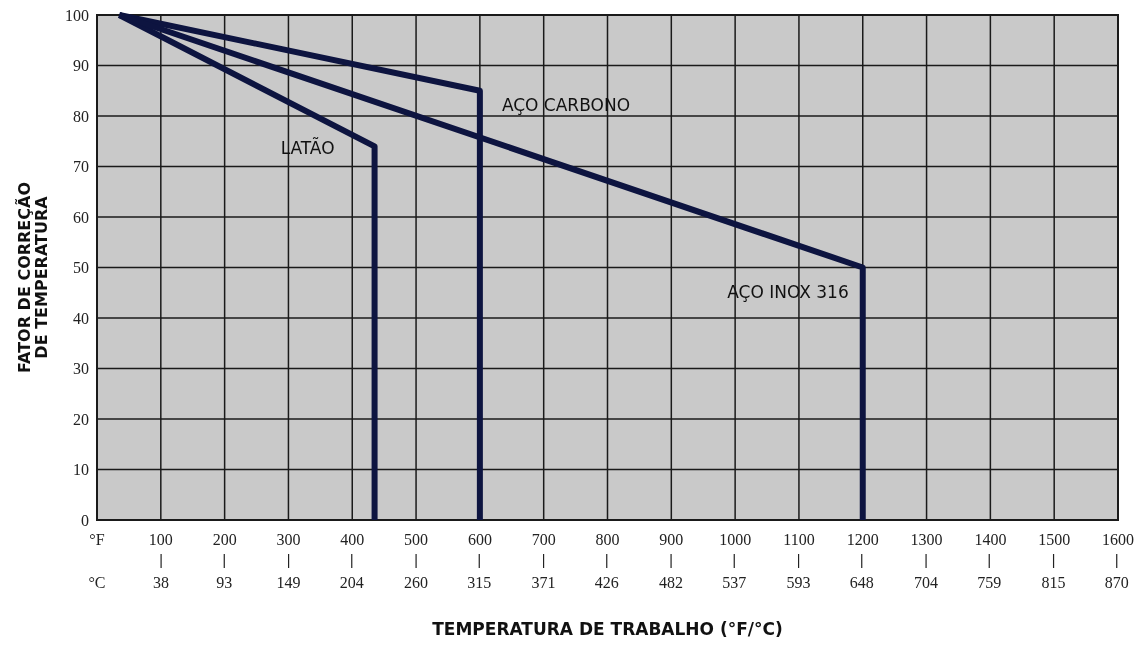 The image size is (1146, 645). What do you see at coordinates (351, 582) in the screenshot?
I see `x2-tick-label: 204` at bounding box center [351, 582].